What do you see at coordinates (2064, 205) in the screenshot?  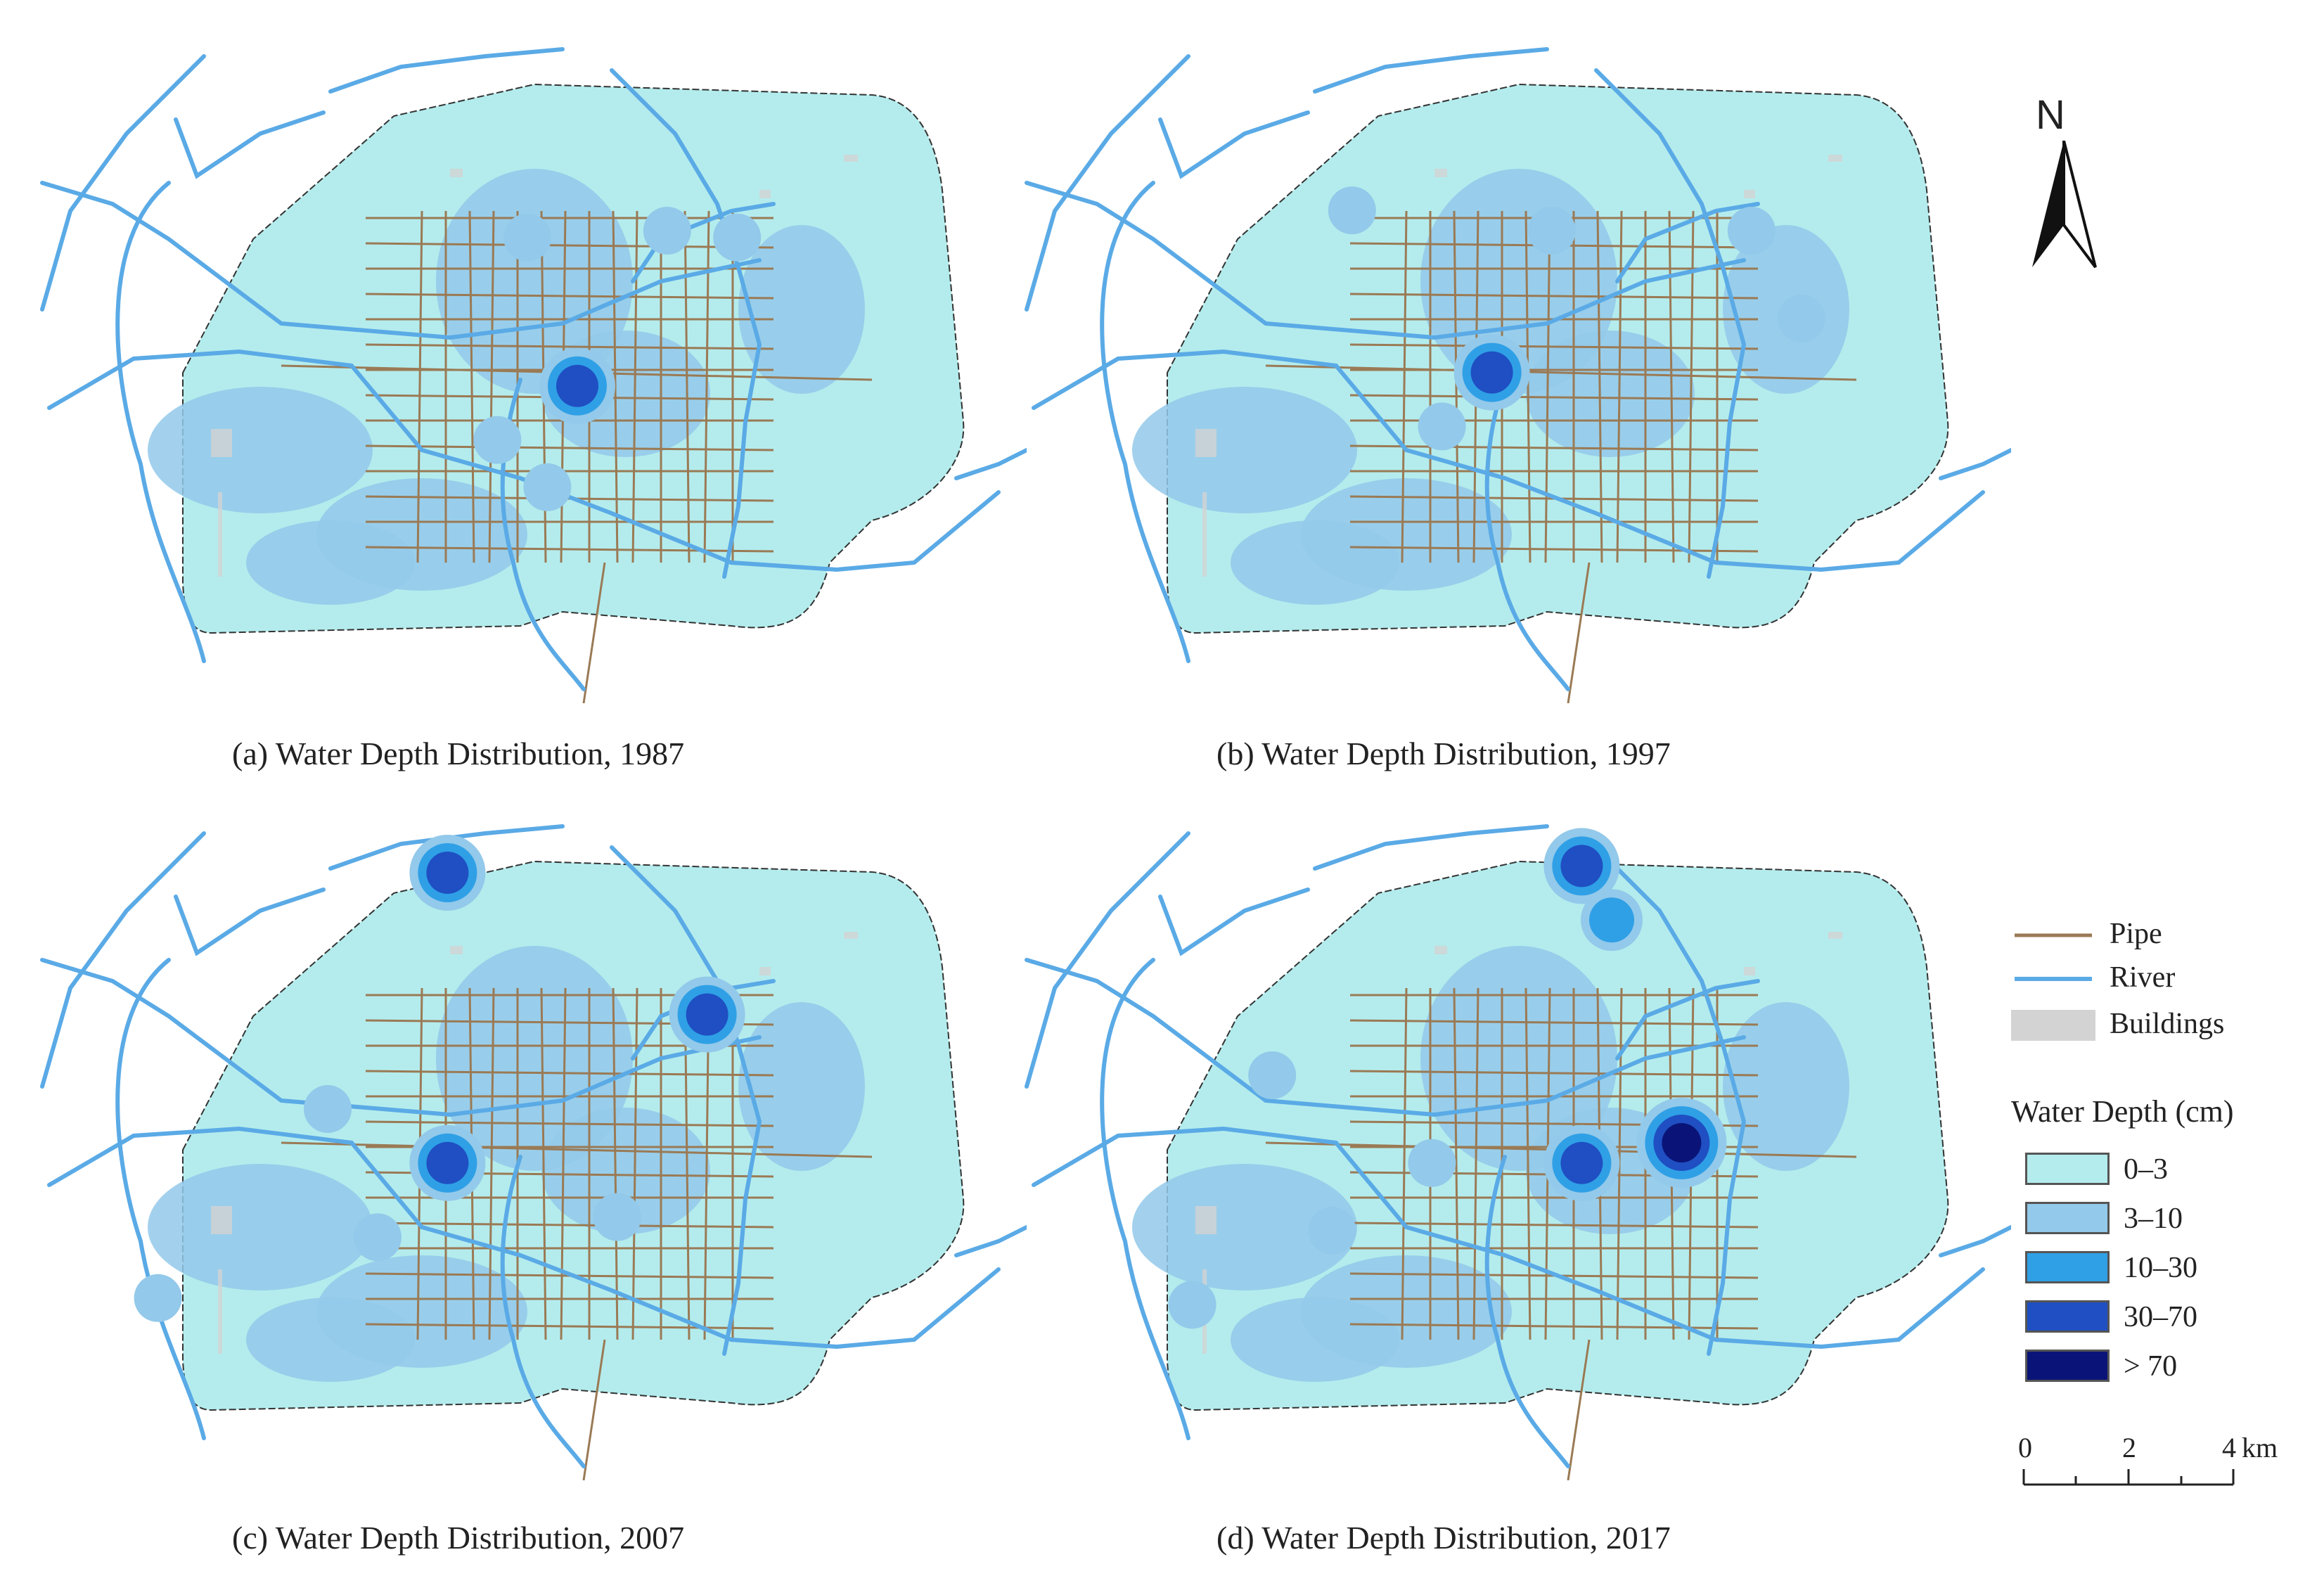 I see `north-arrow-icon` at bounding box center [2064, 205].